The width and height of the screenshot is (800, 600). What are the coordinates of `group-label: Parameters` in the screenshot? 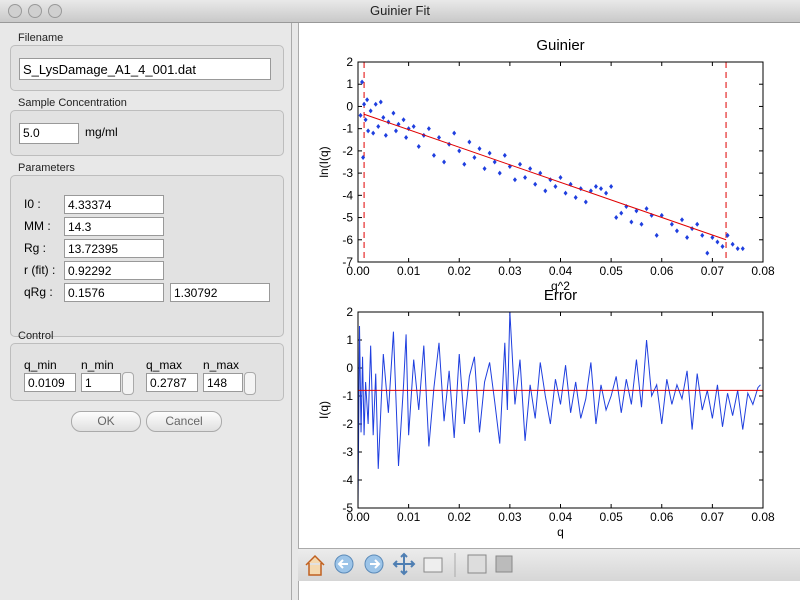 It's located at (46, 168).